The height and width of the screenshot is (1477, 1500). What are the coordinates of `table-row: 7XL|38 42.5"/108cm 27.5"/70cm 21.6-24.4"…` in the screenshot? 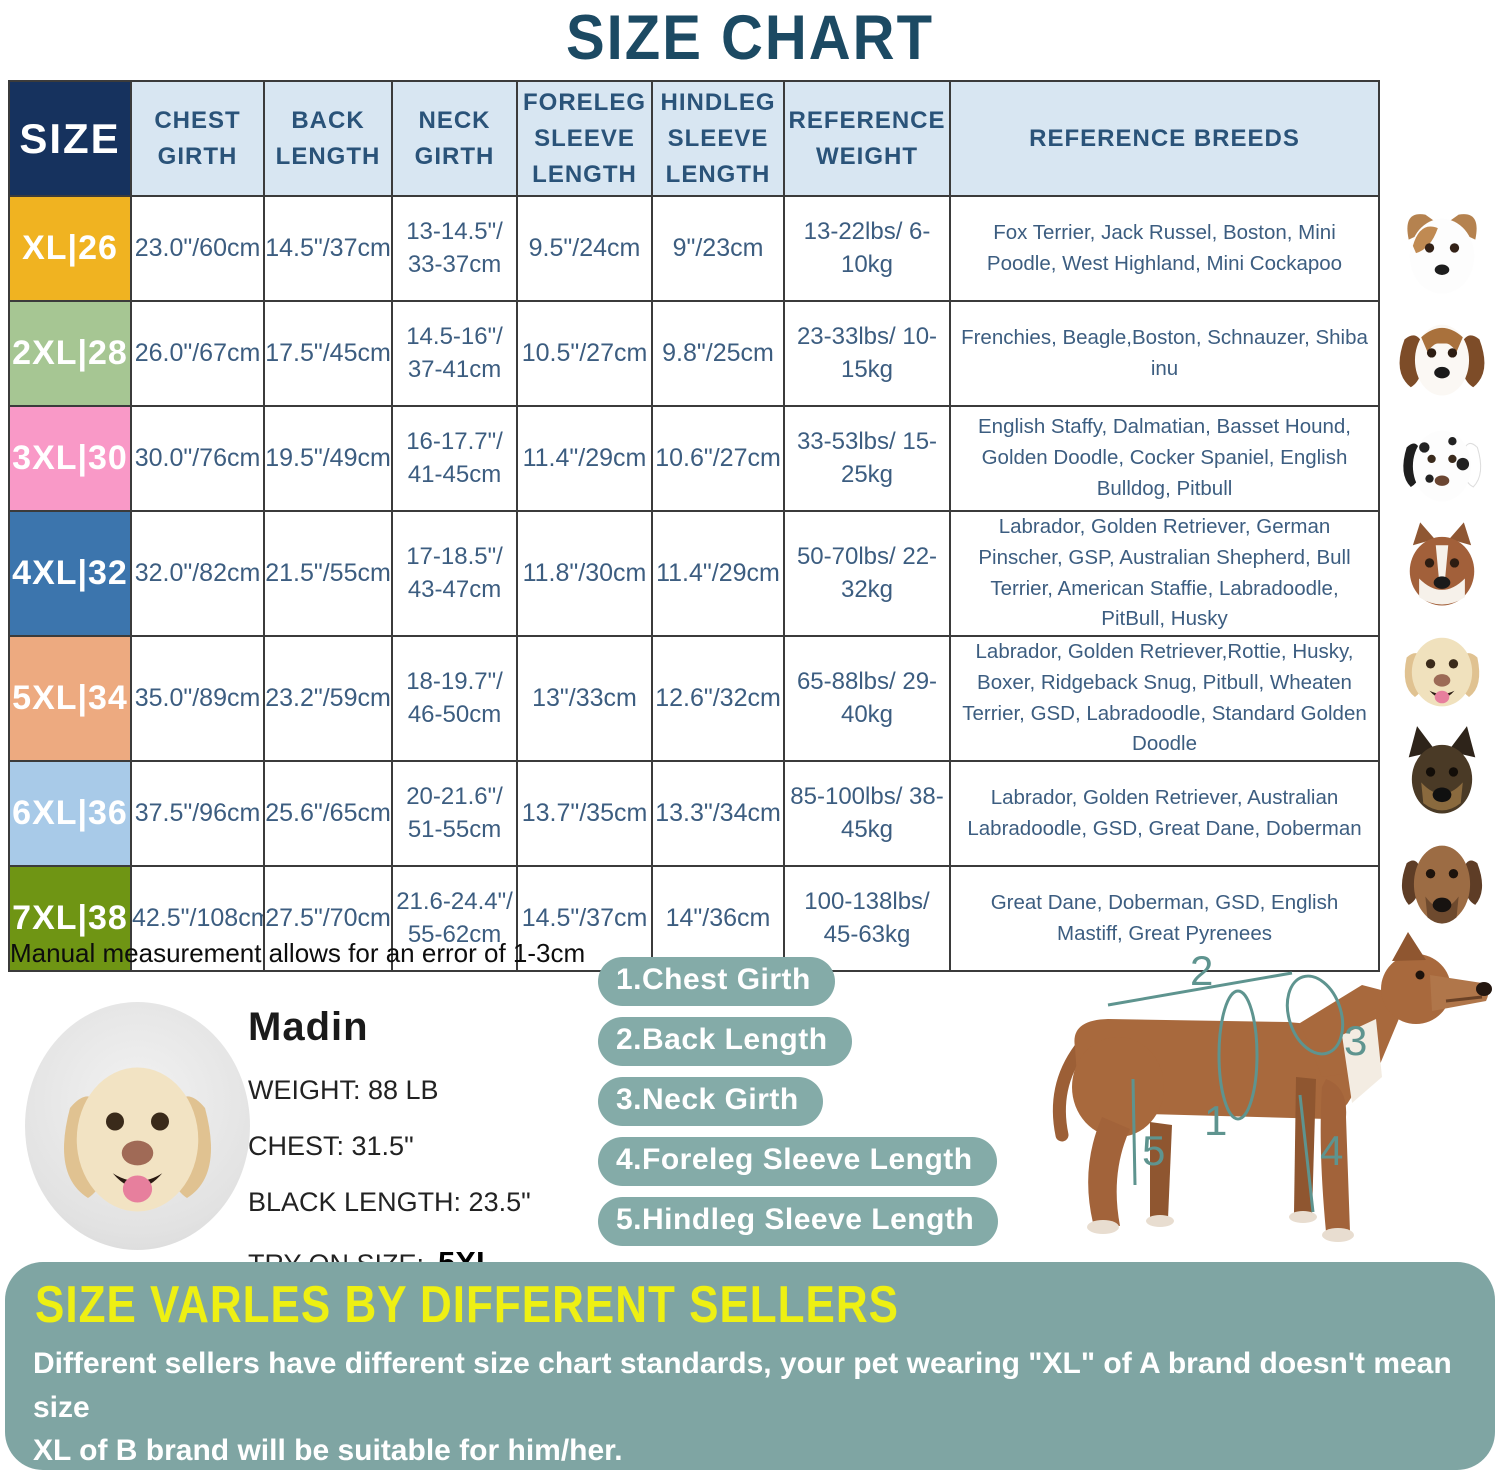 It's located at (694, 918).